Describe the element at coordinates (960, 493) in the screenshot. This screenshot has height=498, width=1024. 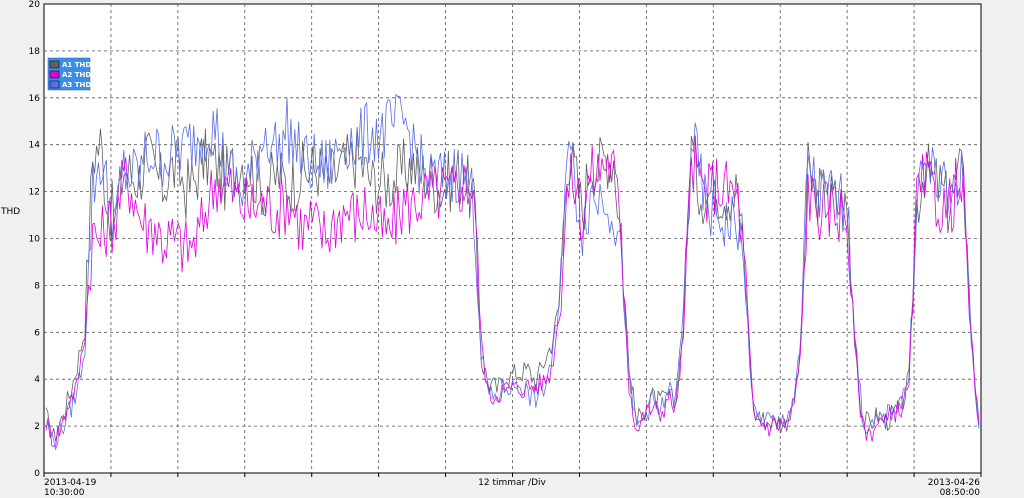
I see `x-end-time: 08:50:00` at that location.